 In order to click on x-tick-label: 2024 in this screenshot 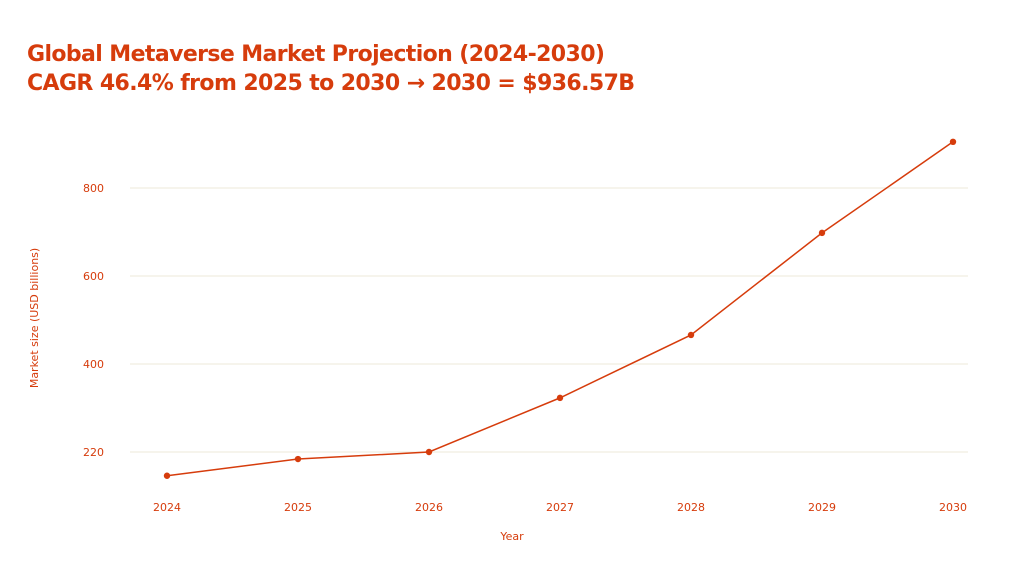, I will do `click(167, 507)`.